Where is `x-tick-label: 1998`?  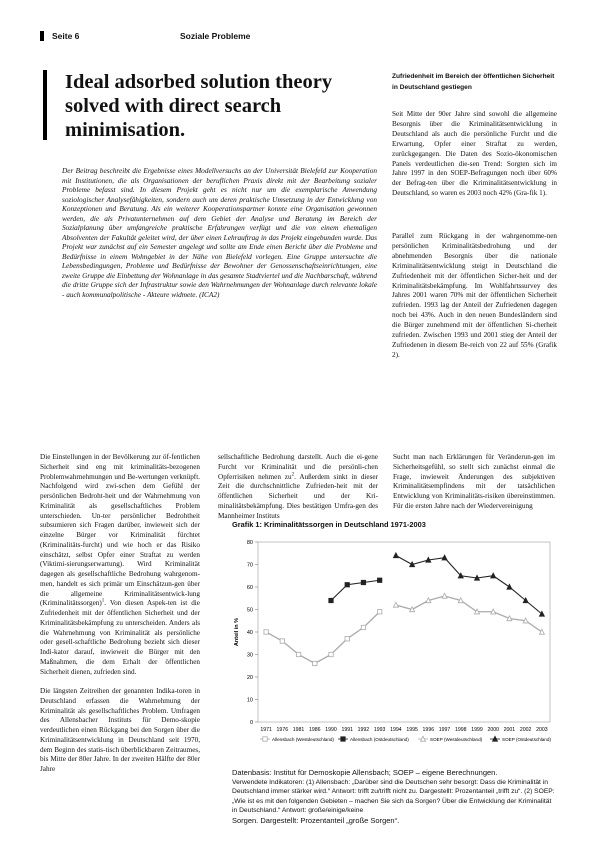
x-tick-label: 1998 is located at coordinates (461, 730).